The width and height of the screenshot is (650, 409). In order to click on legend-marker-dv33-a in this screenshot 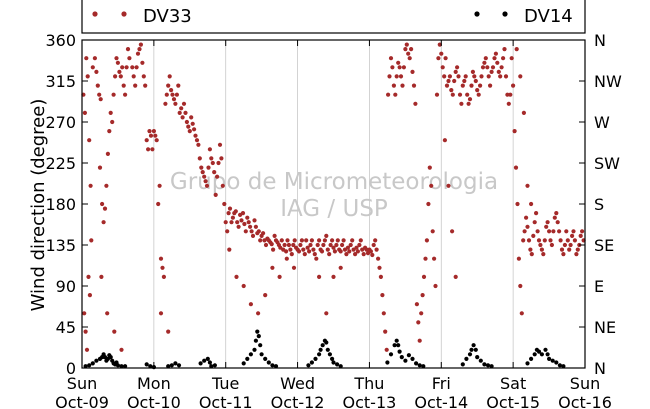, I will do `click(95, 14)`.